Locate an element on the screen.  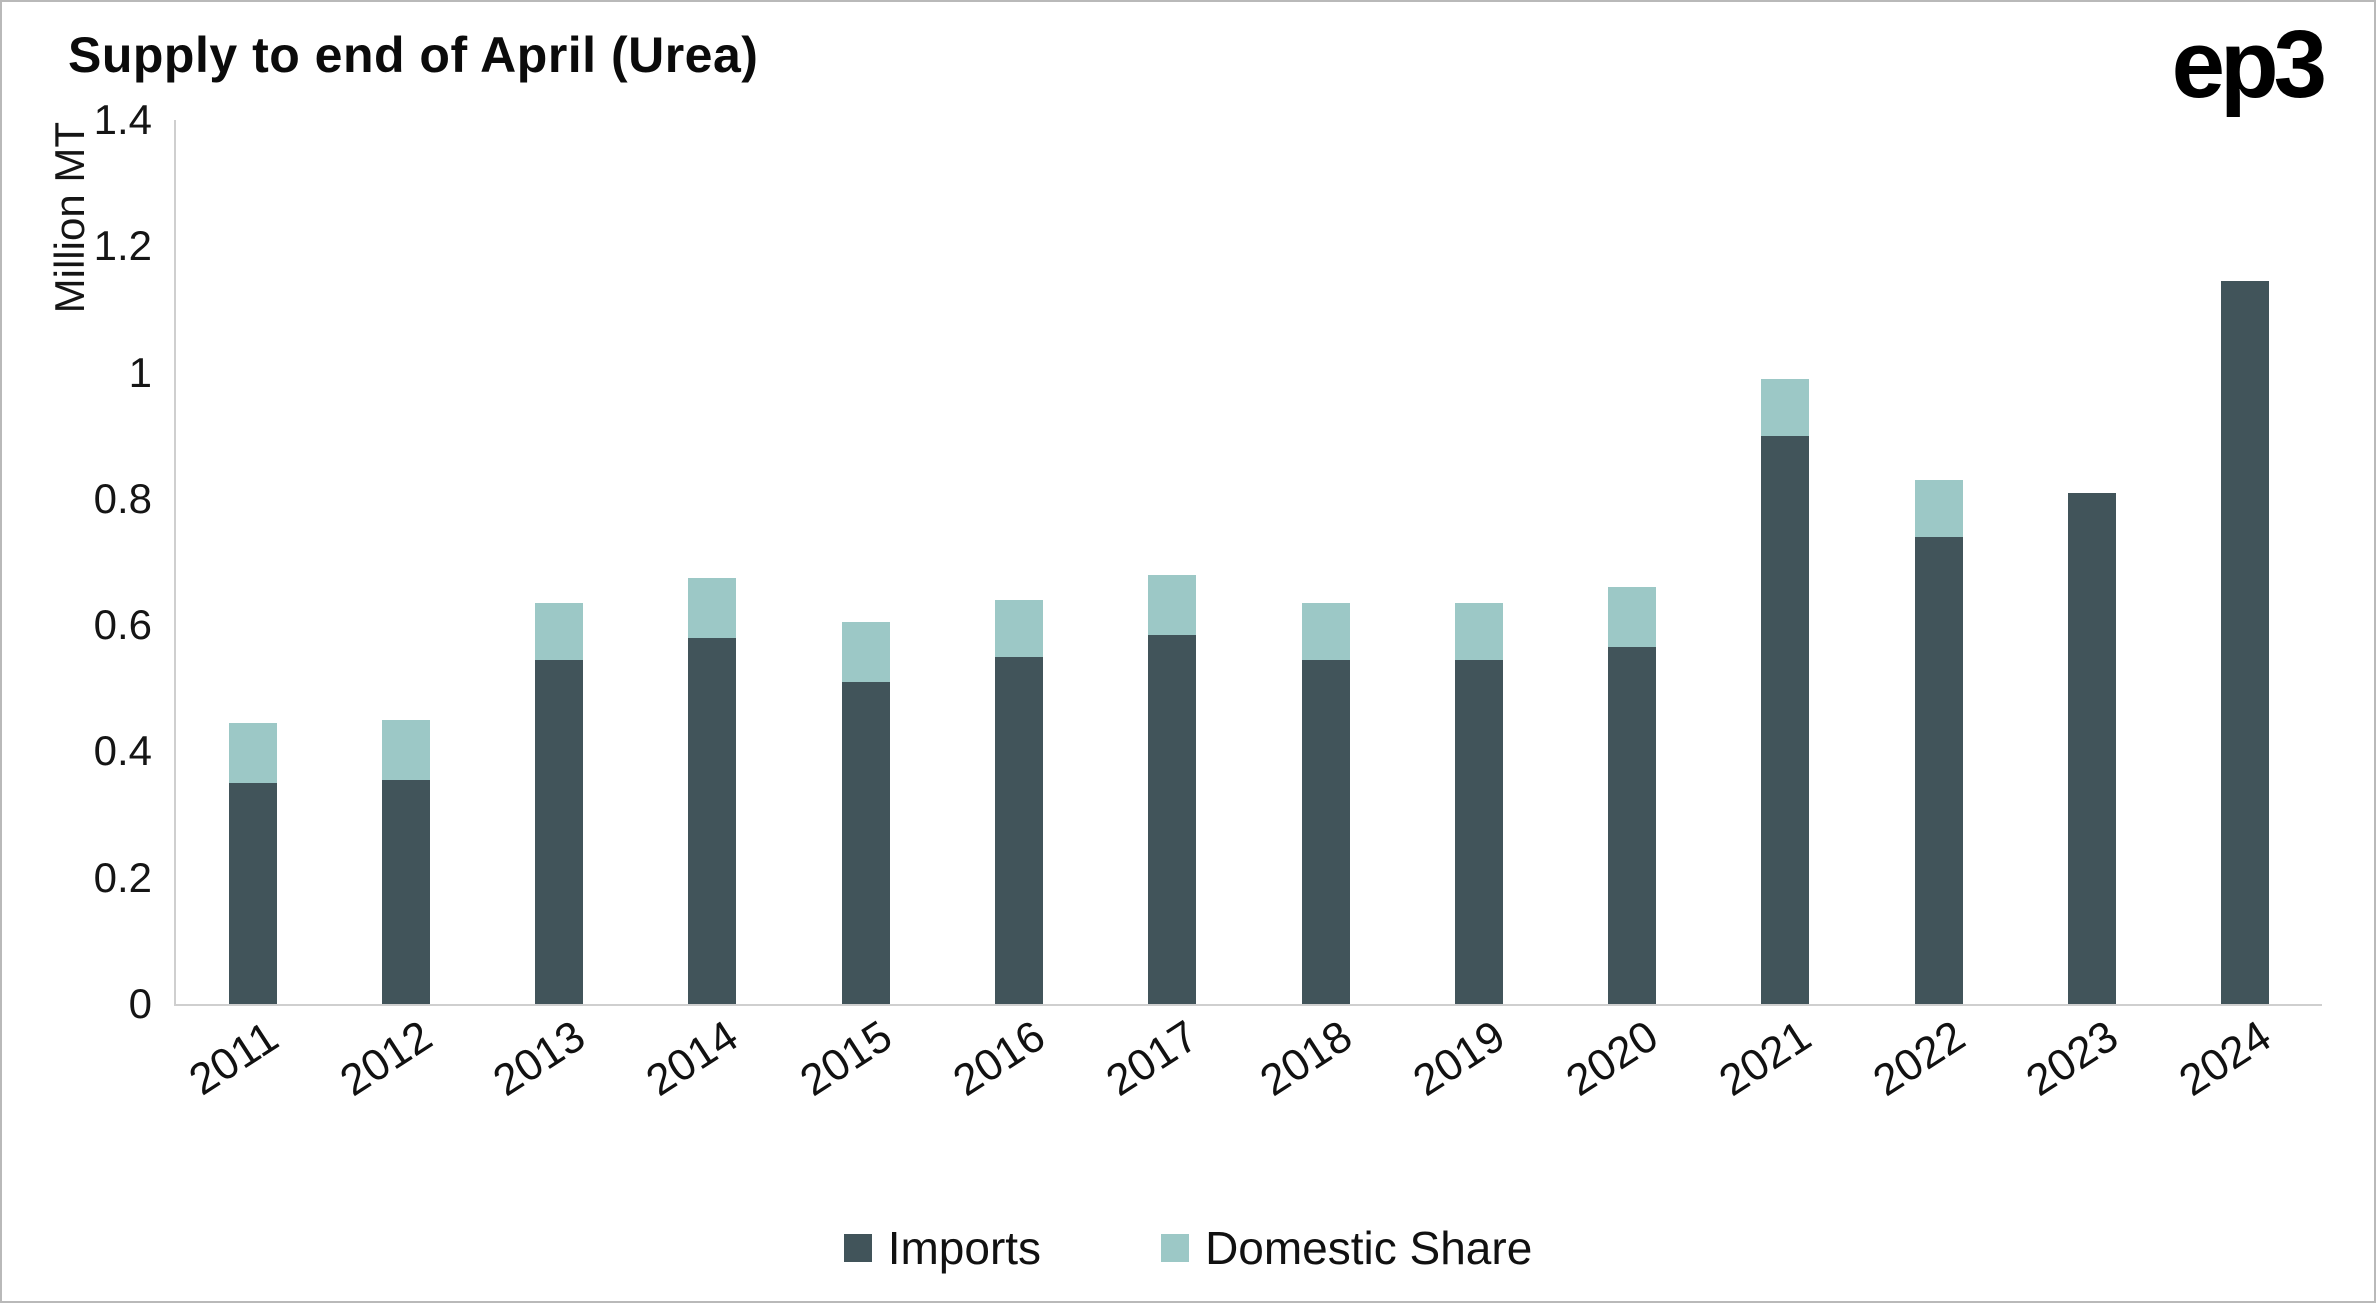
y-tick-label: 0 is located at coordinates (140, 1003).